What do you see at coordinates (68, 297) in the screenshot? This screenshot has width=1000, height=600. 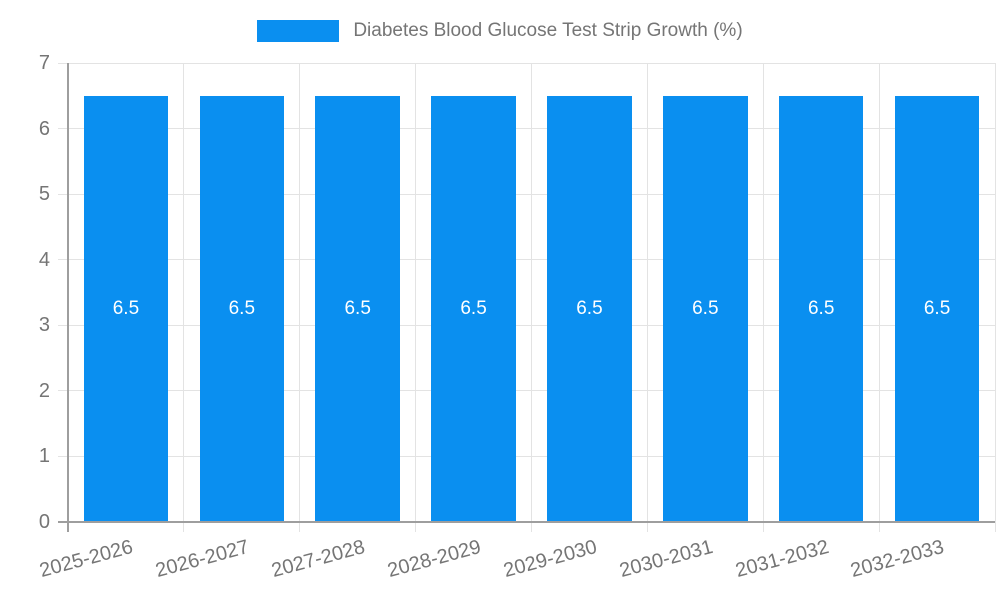 I see `y-axis-line` at bounding box center [68, 297].